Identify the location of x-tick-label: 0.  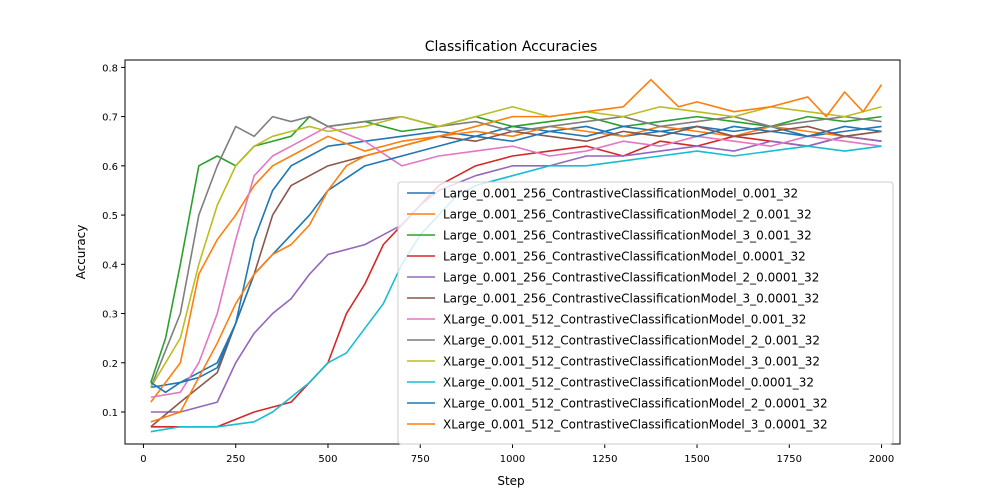
(143, 459).